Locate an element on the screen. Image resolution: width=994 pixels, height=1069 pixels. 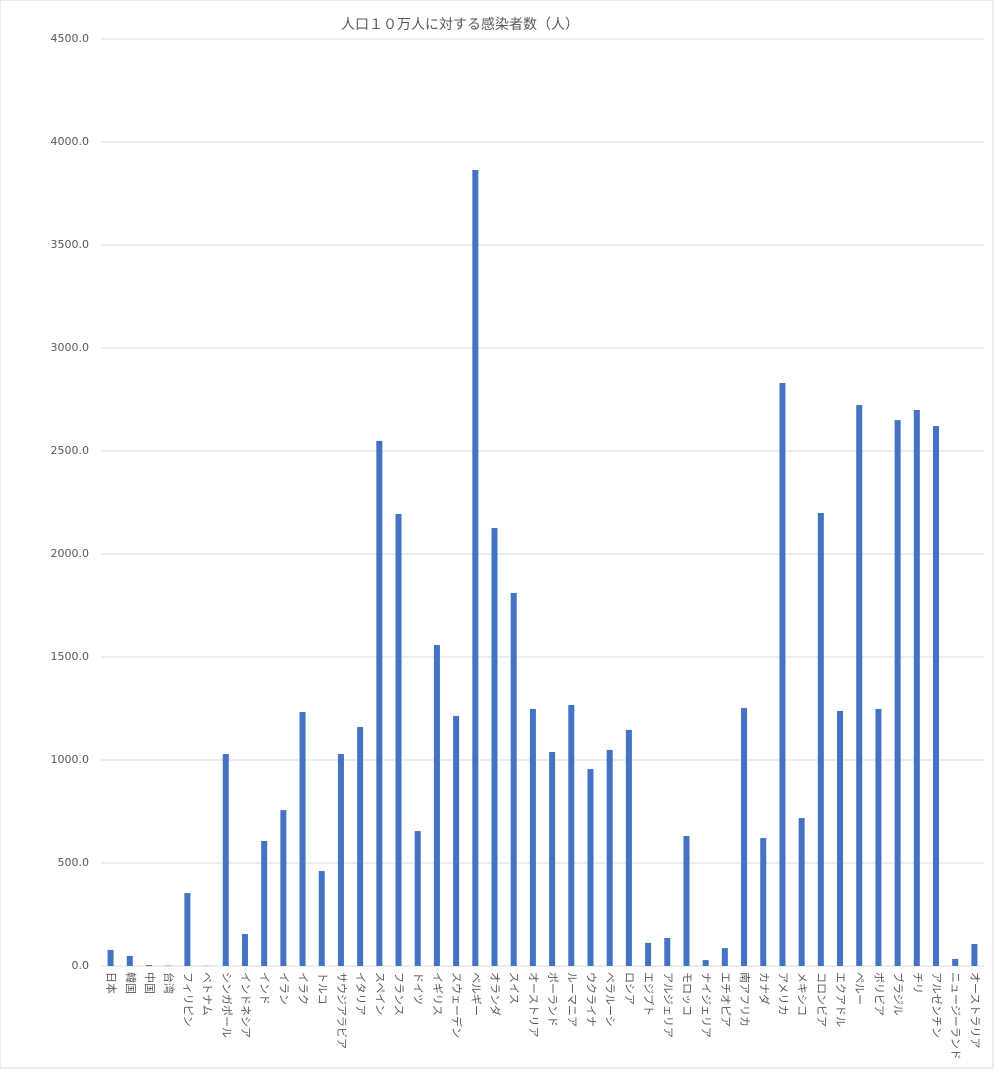
x-tick-label: ベラルーシ is located at coordinates (610, 999).